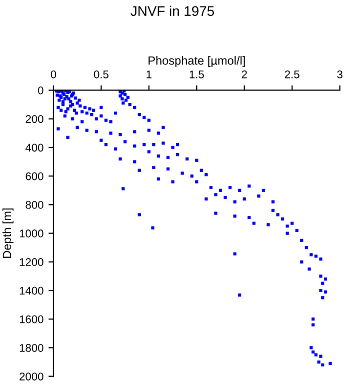  I want to click on y-tick-label: 800, so click(35, 204).